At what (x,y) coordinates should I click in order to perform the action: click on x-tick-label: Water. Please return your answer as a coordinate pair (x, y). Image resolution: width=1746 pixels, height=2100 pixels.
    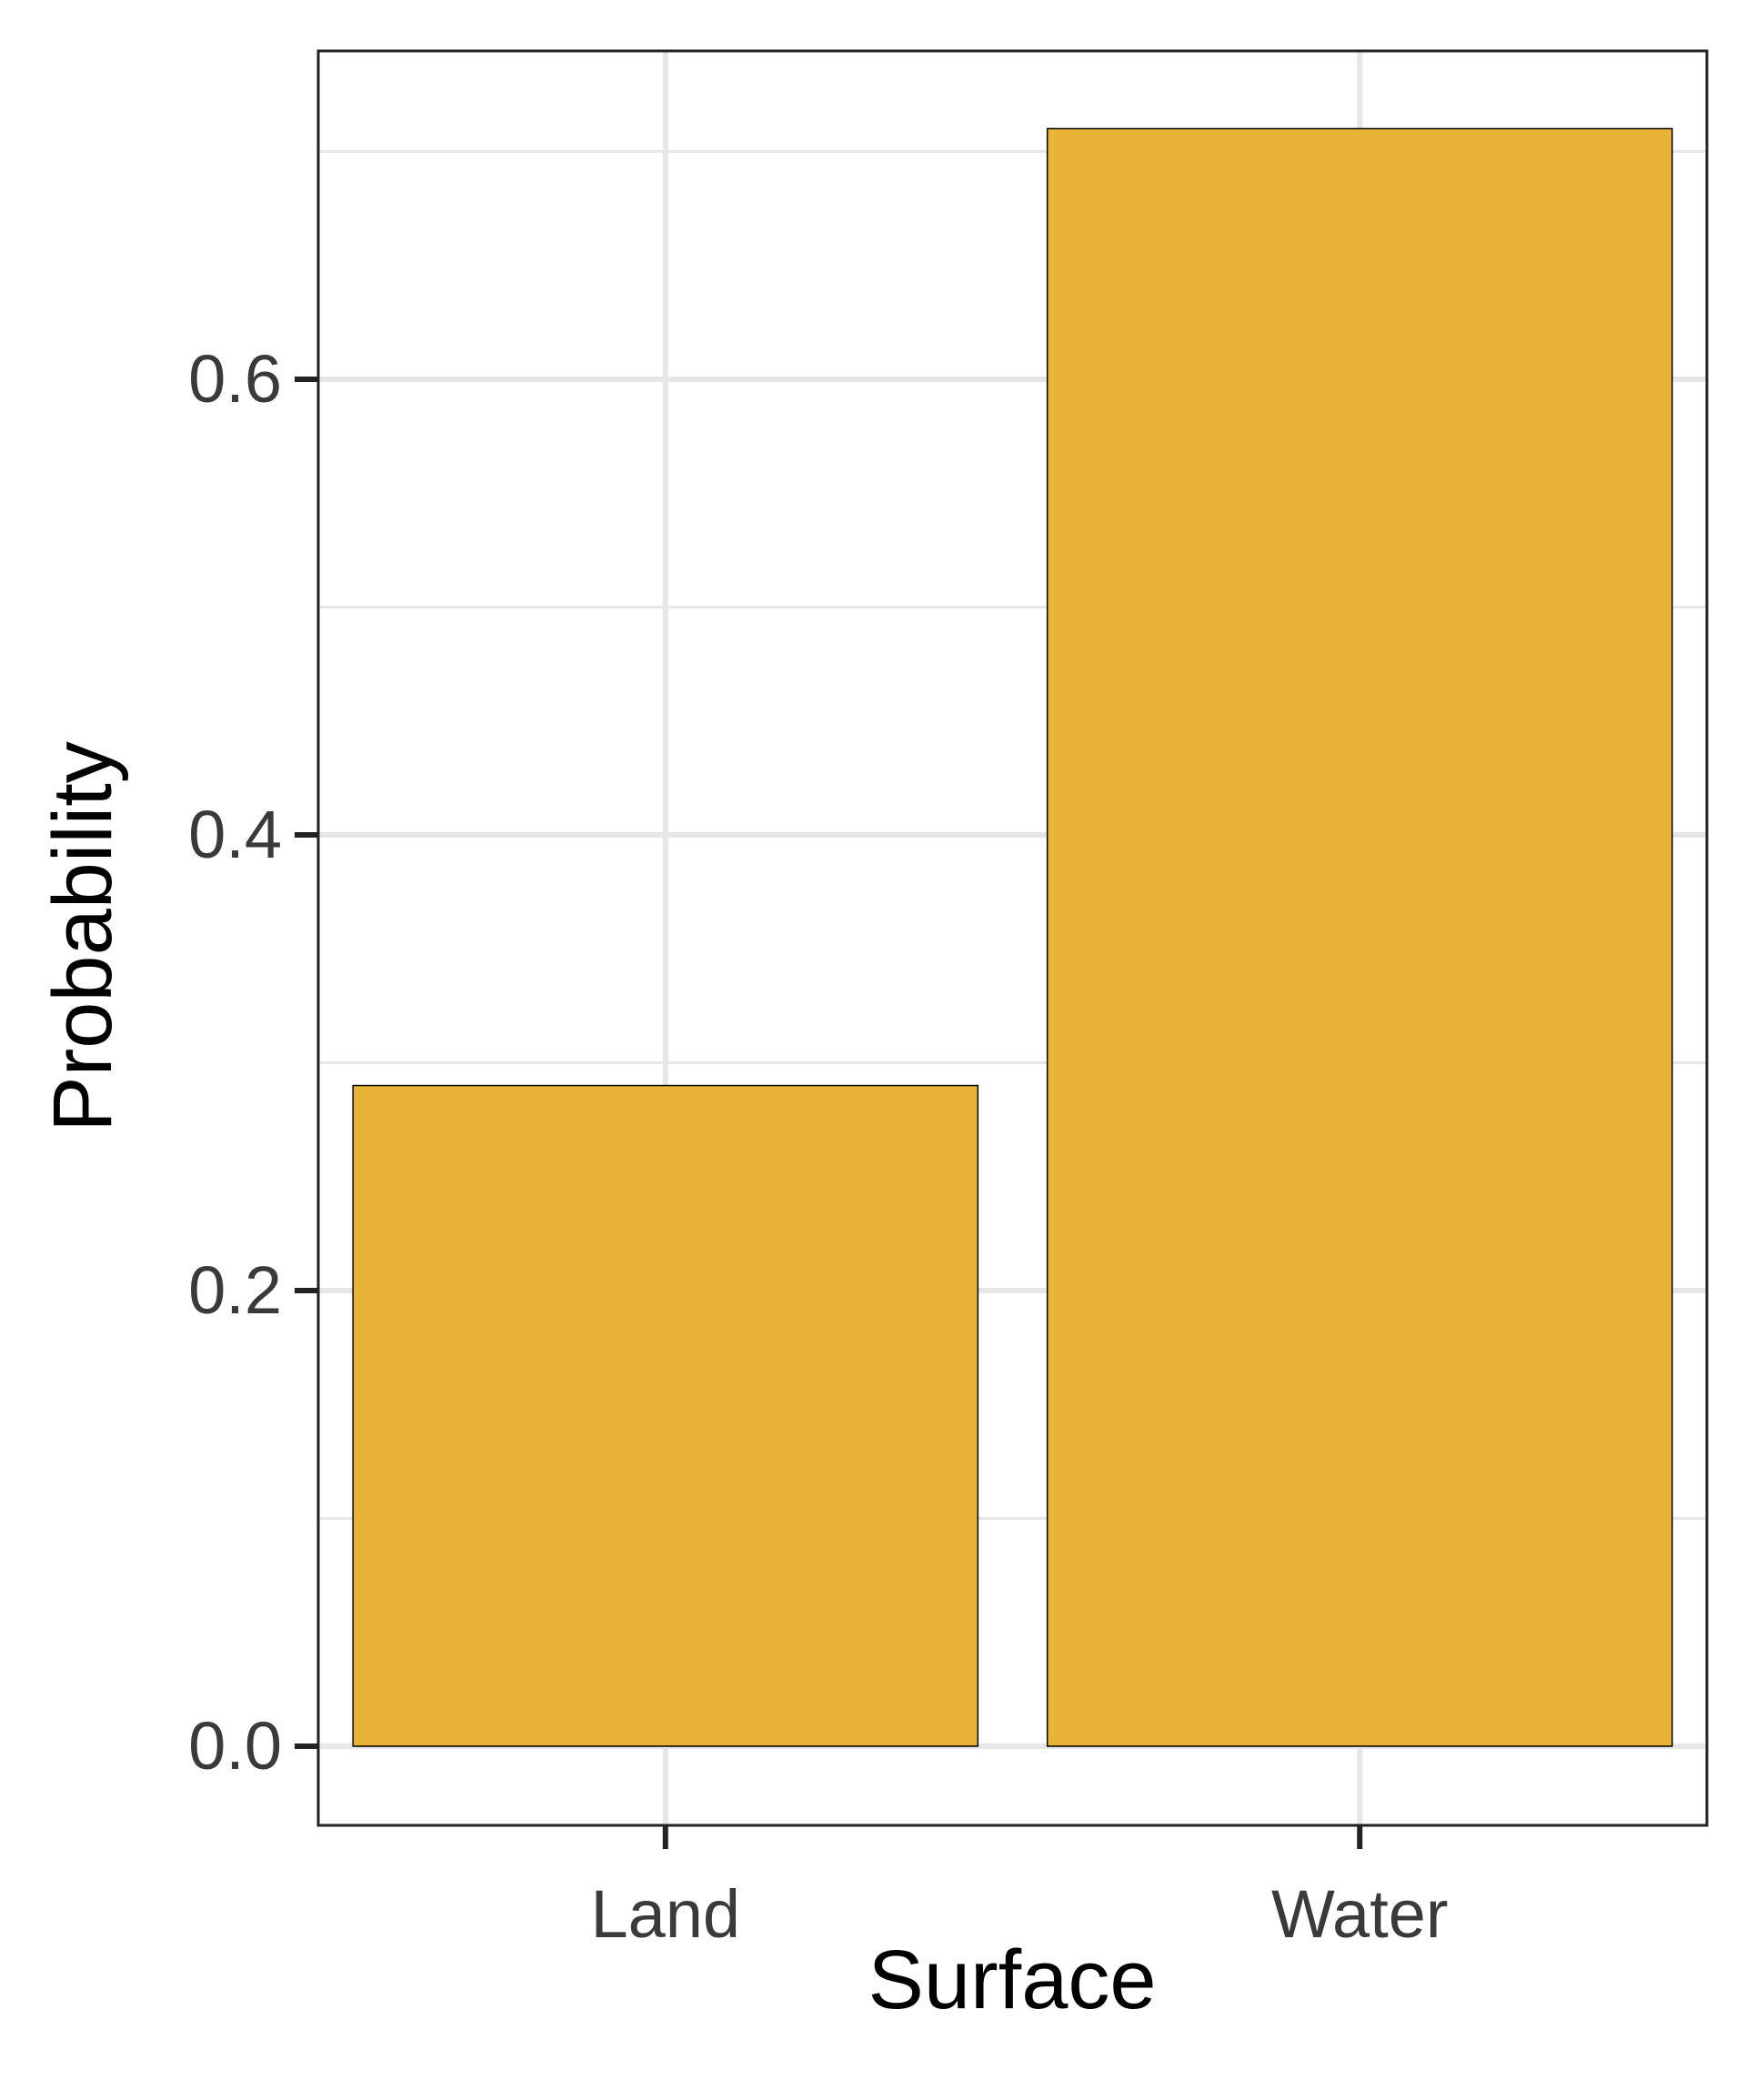
    Looking at the image, I should click on (1360, 1914).